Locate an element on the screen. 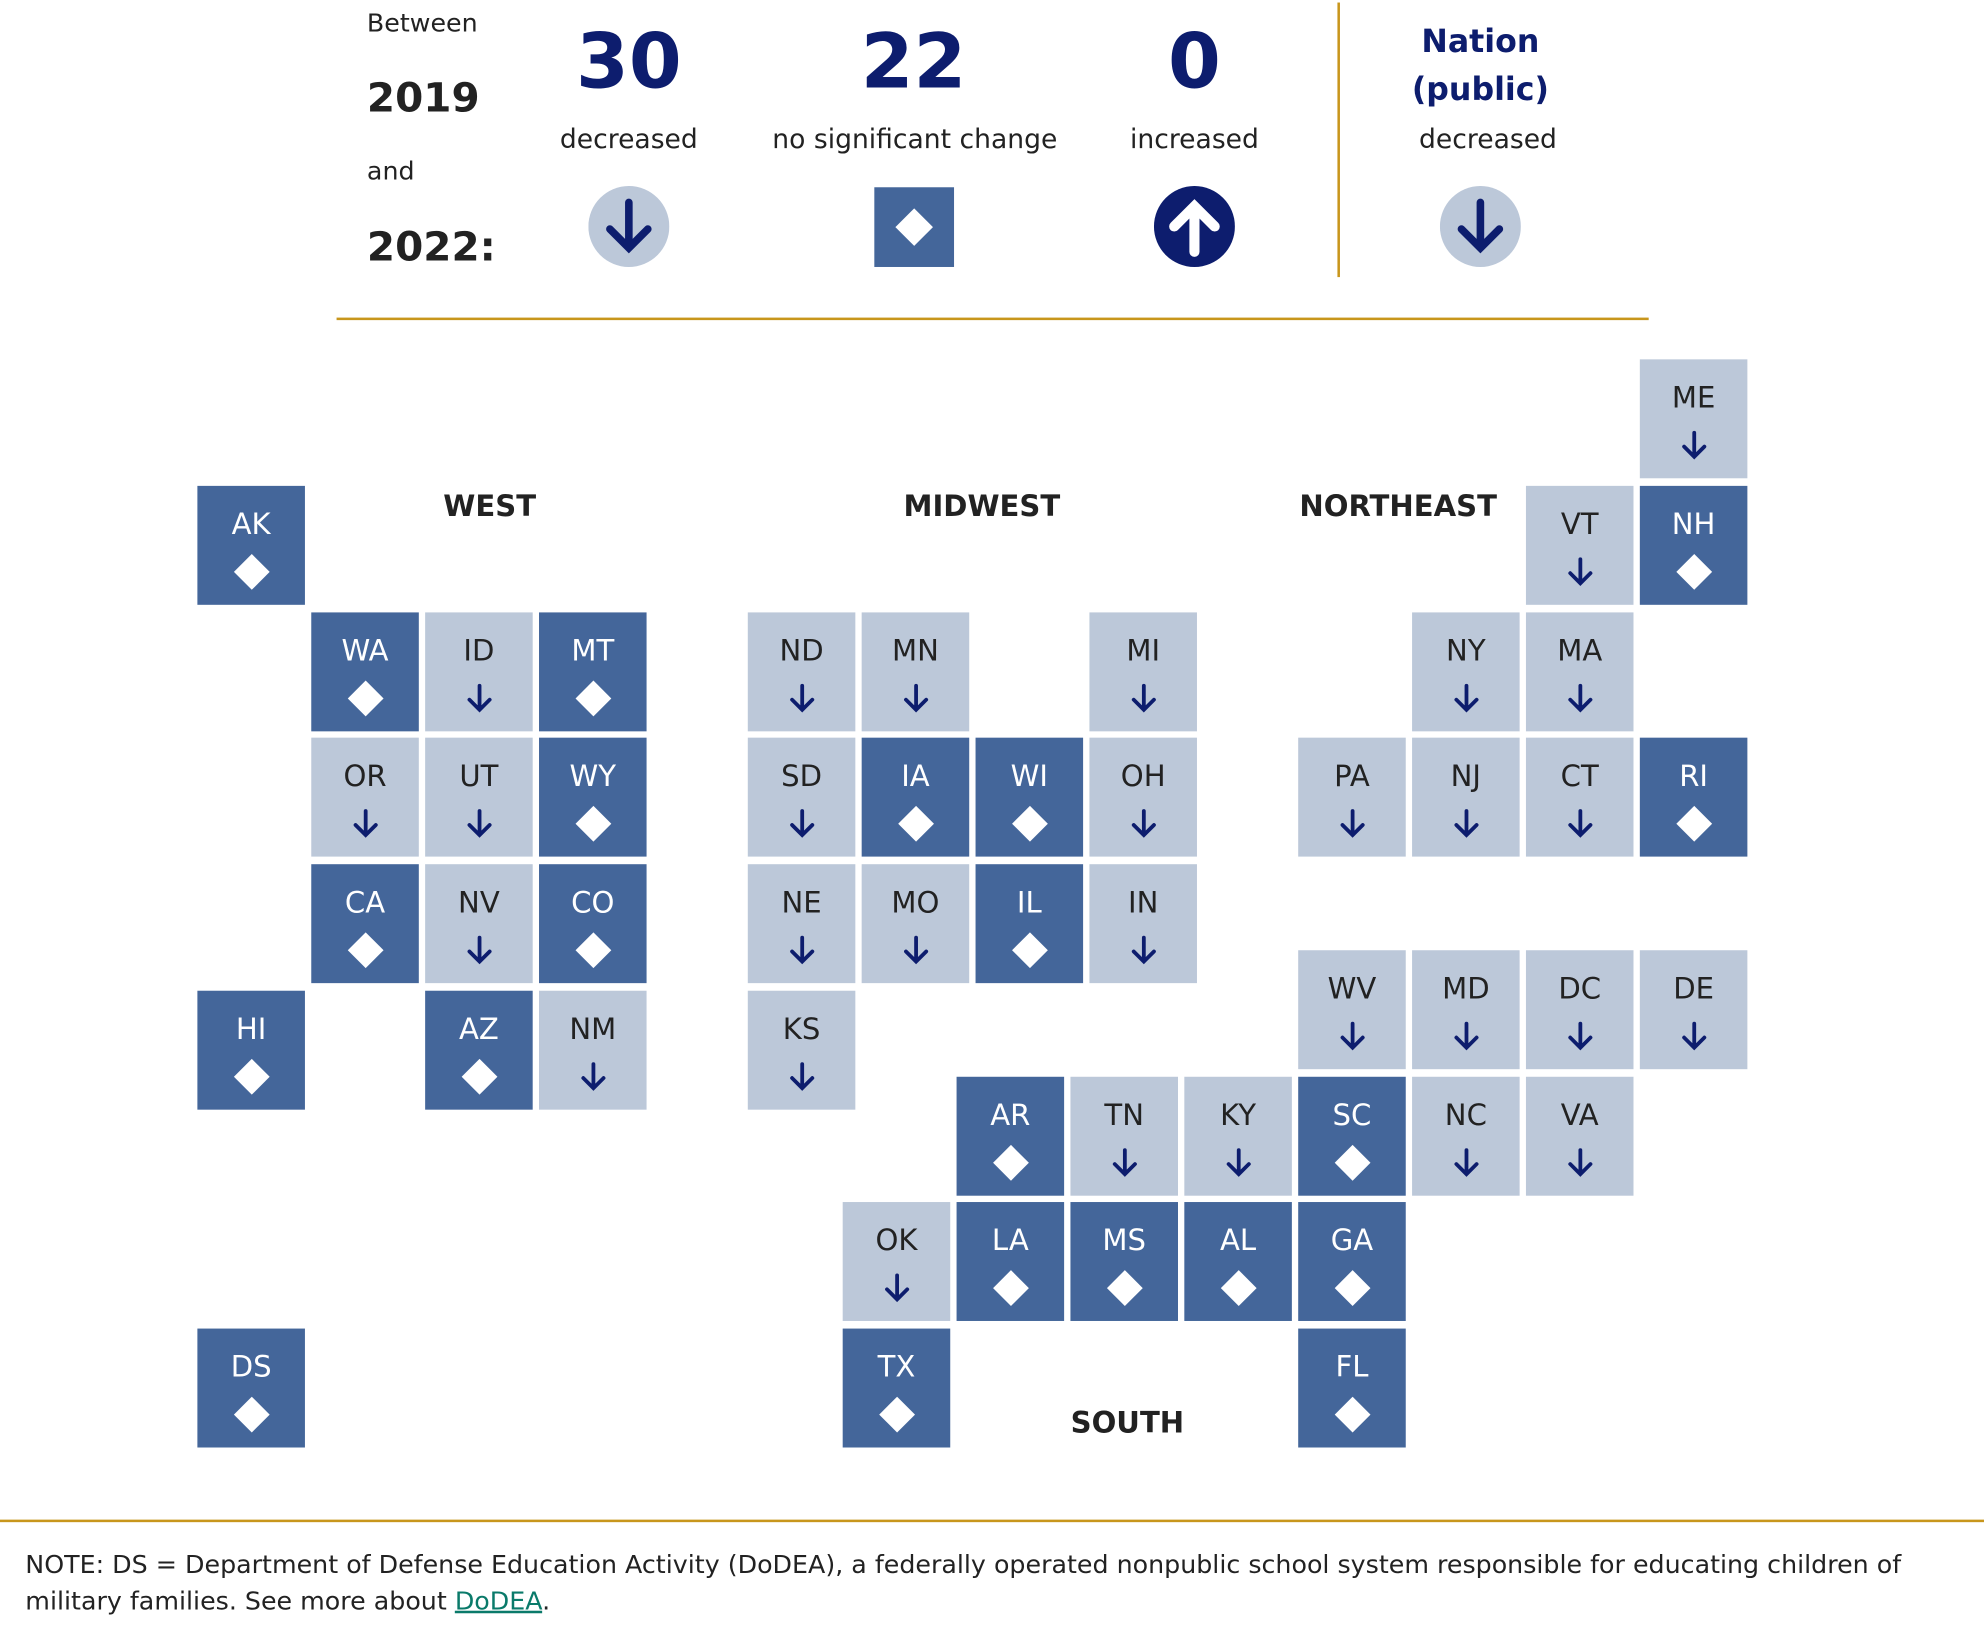  state-tile-in: IN is located at coordinates (1143, 924).